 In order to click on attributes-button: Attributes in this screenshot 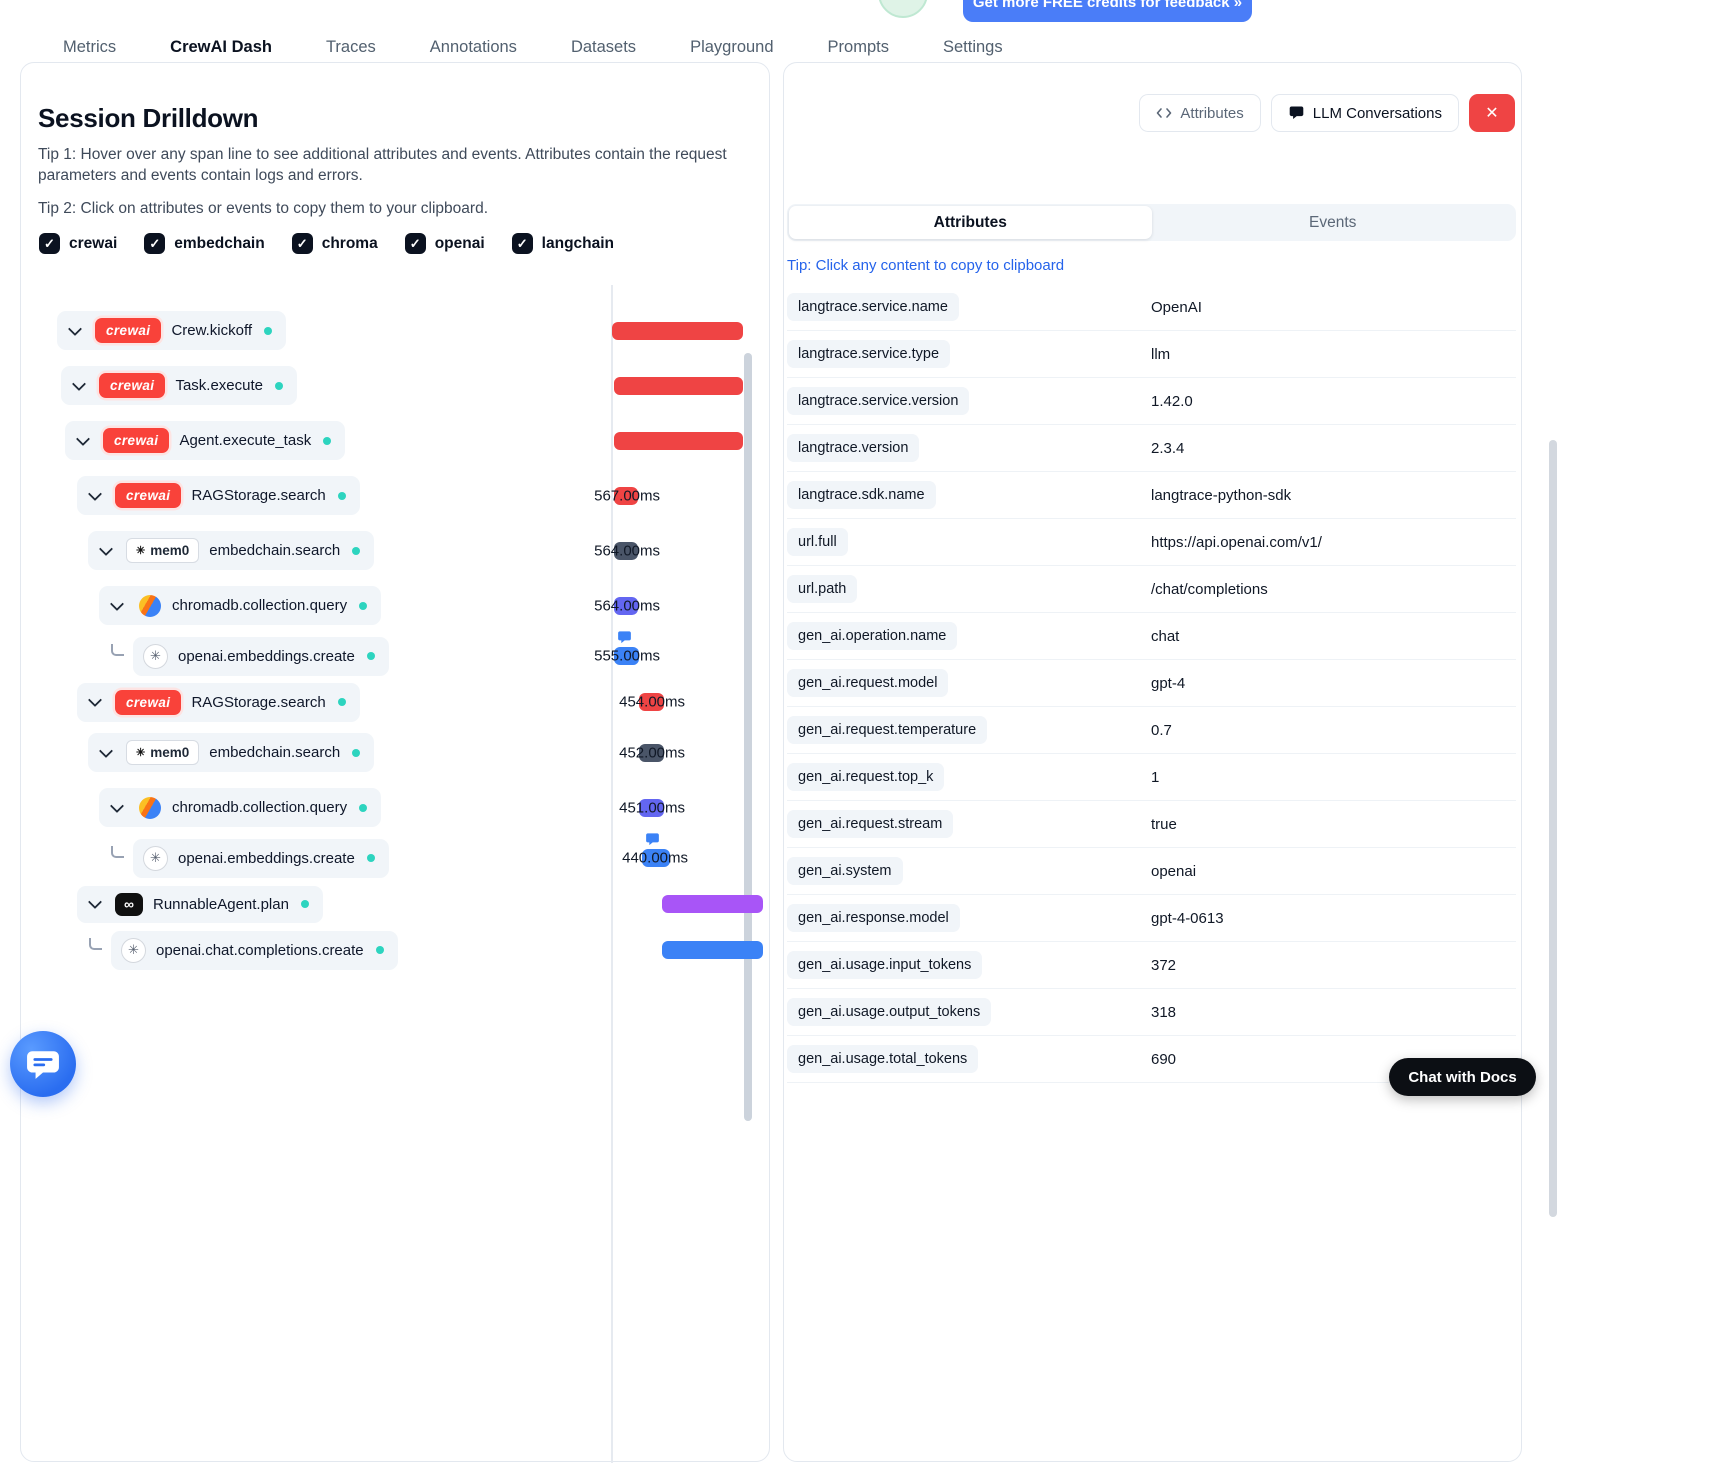, I will do `click(1200, 113)`.